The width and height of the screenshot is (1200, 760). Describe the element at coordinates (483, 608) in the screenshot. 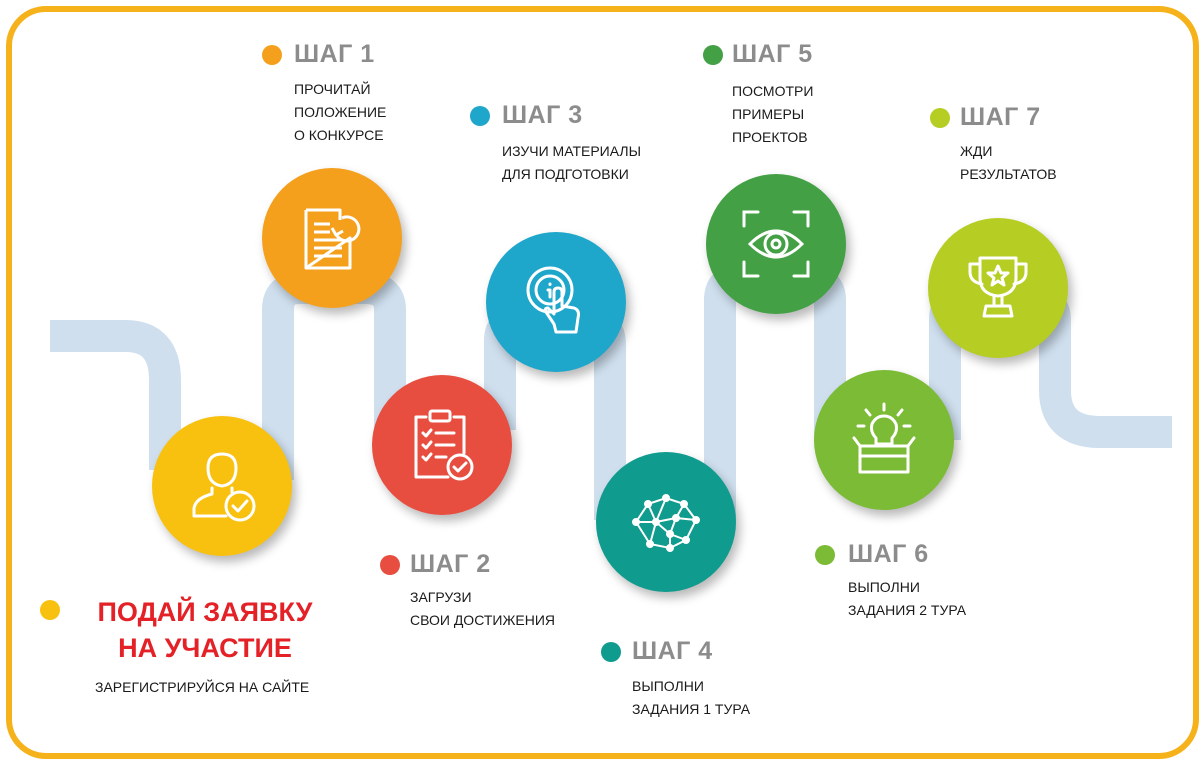

I see `step-2-text: ЗАГРУЗИ СВОИ ДОСТИЖЕНИЯ` at that location.